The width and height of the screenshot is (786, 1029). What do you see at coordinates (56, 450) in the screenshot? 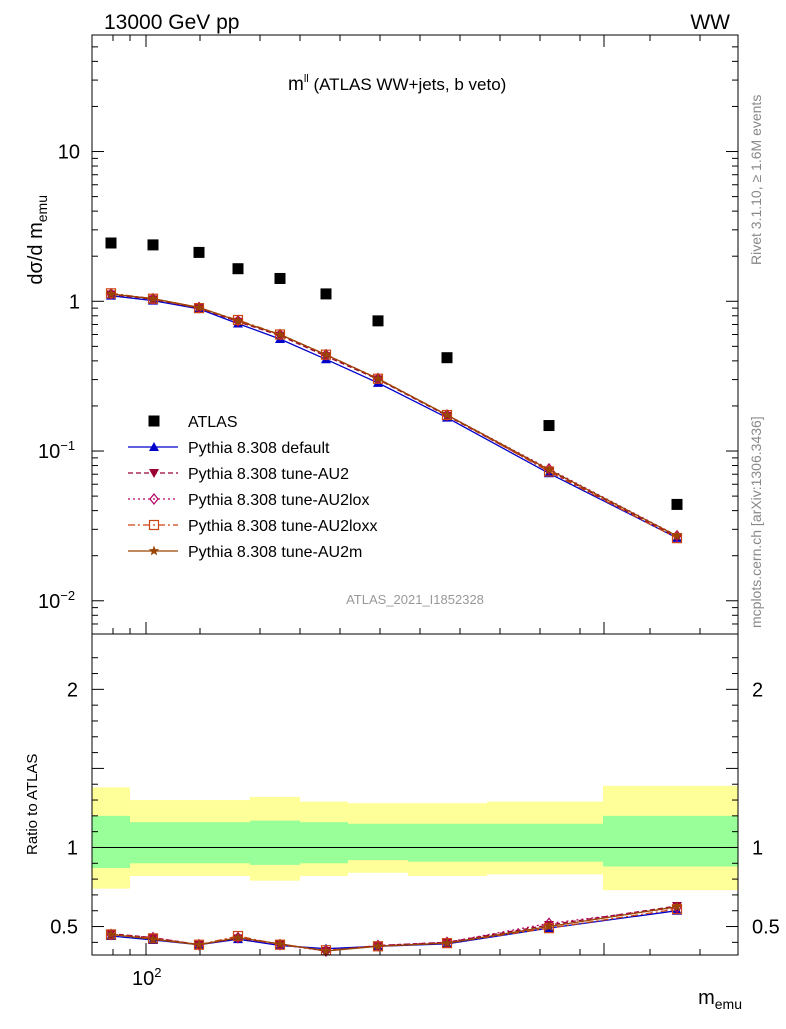
I see `y-tick-label: 10⁻¹` at bounding box center [56, 450].